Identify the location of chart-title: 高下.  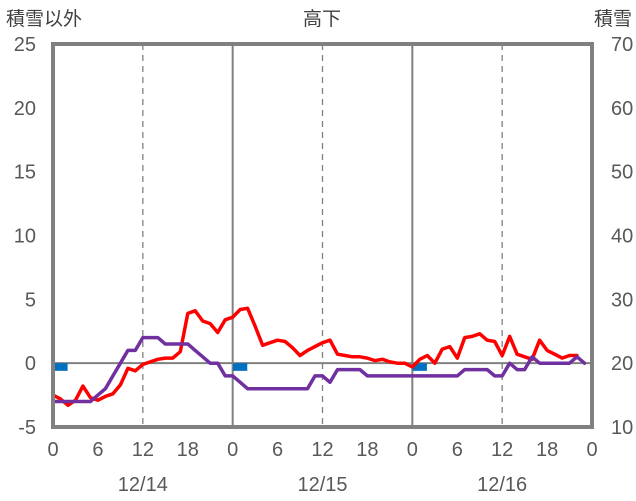
(322, 19).